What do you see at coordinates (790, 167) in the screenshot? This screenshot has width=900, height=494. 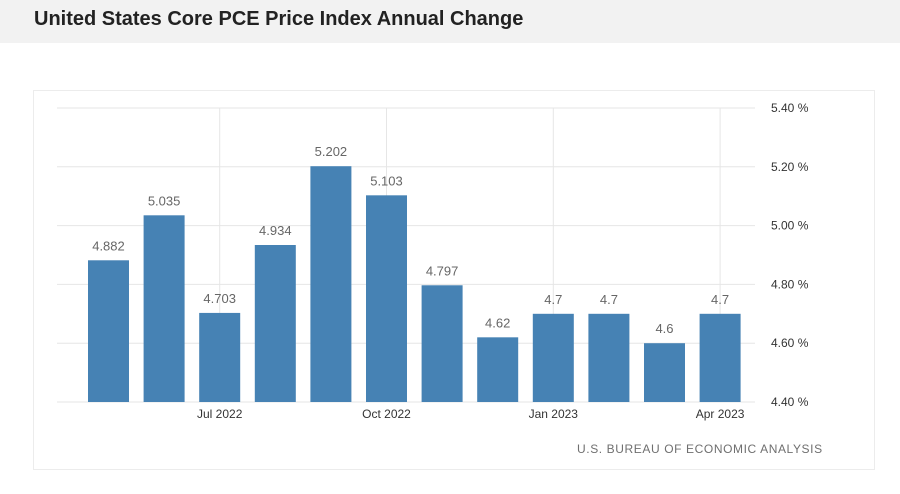 I see `y-tick-label: 5.20 %` at bounding box center [790, 167].